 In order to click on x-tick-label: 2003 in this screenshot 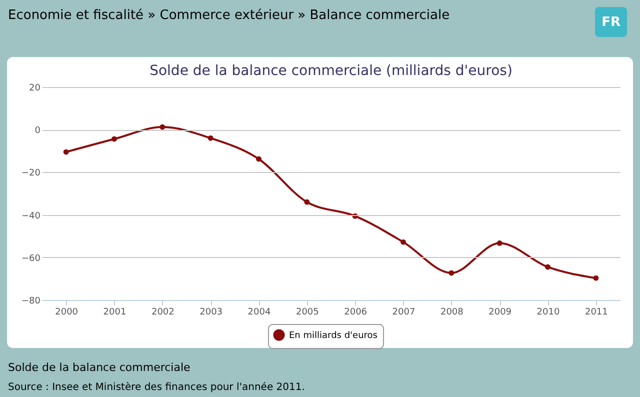, I will do `click(211, 313)`.